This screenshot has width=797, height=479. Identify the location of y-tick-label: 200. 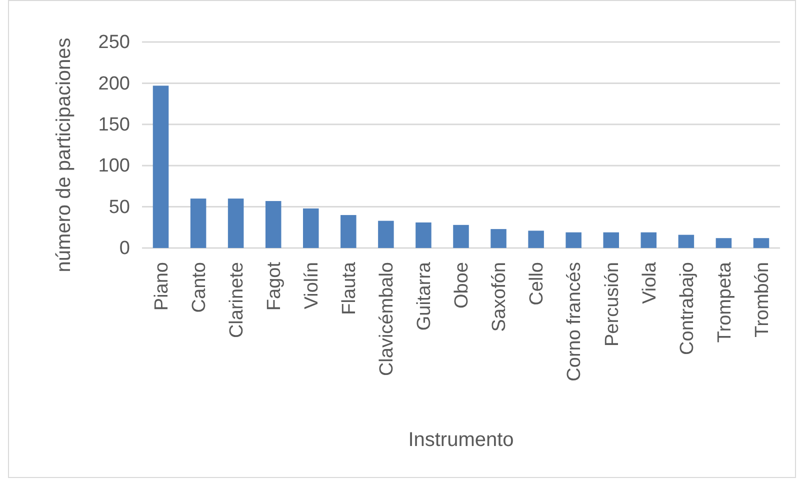
(114, 83).